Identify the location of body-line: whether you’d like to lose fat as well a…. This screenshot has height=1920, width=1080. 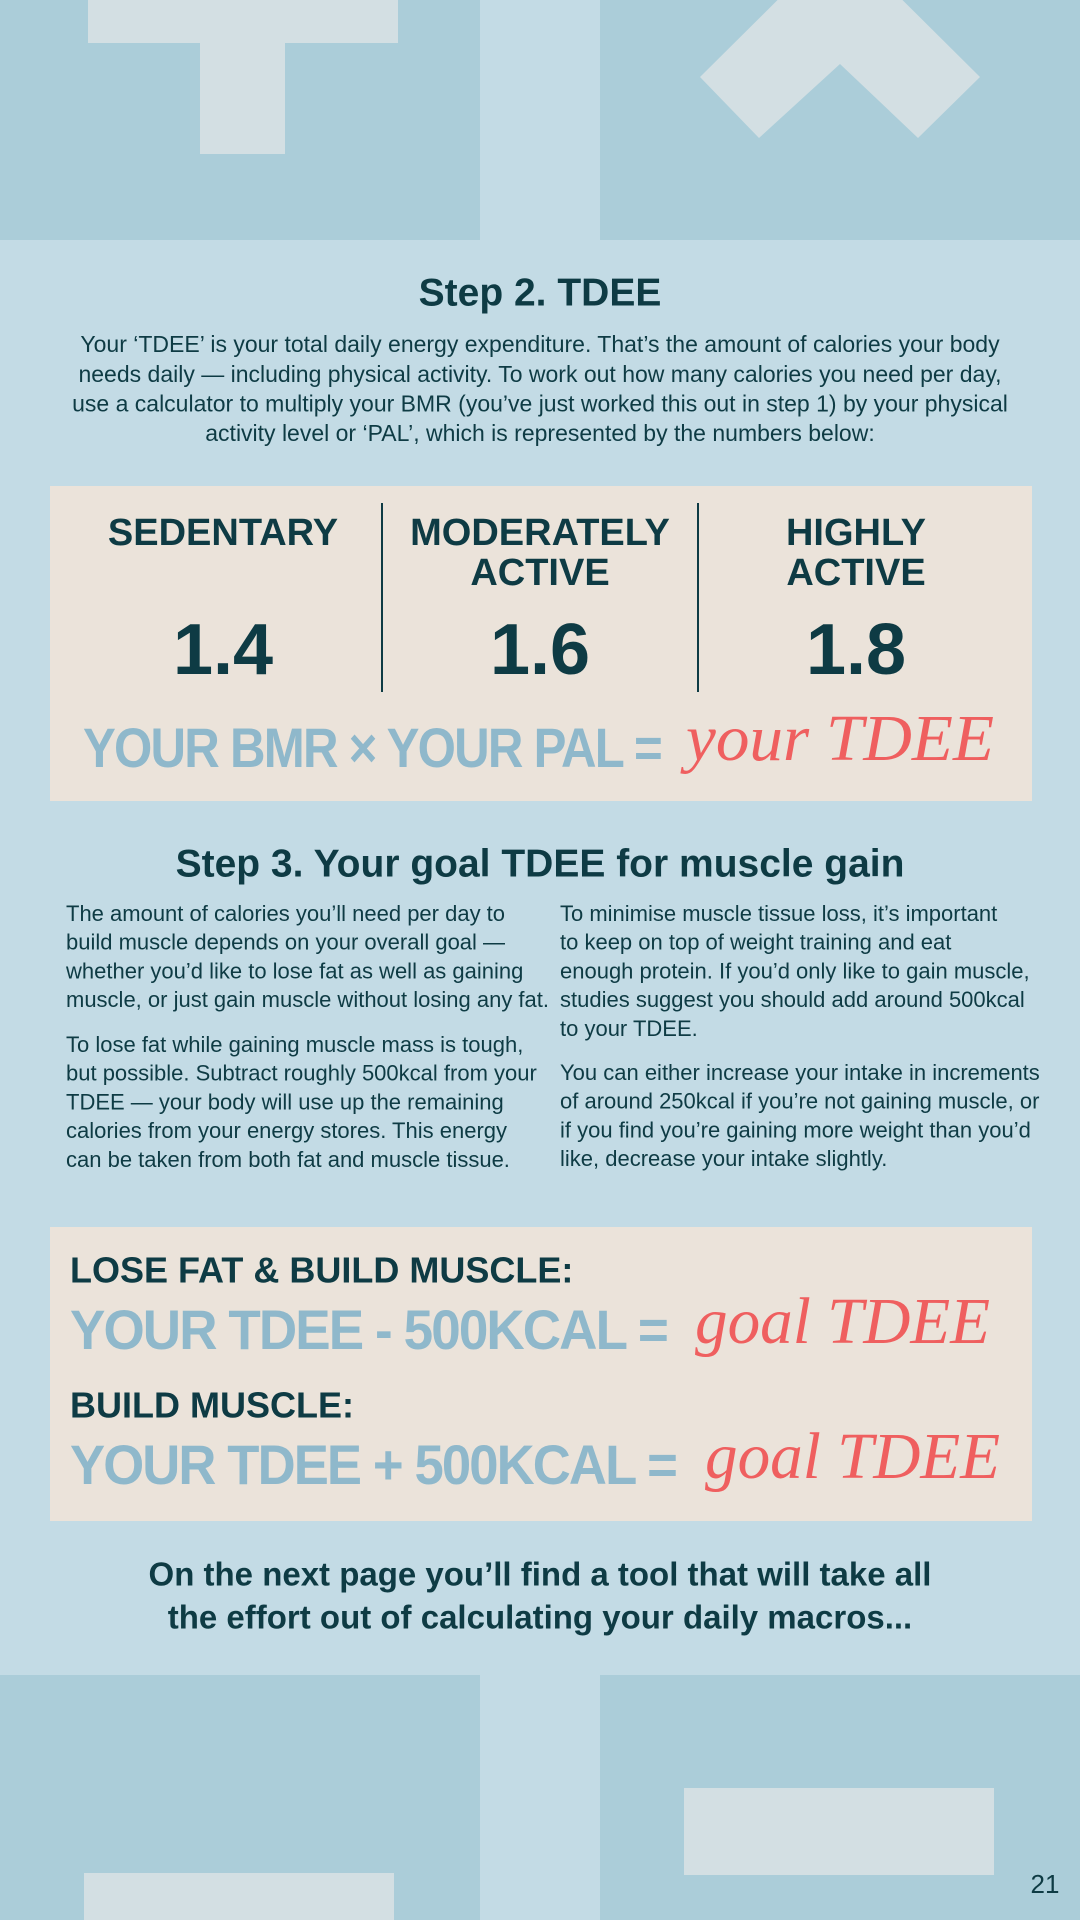
(294, 970).